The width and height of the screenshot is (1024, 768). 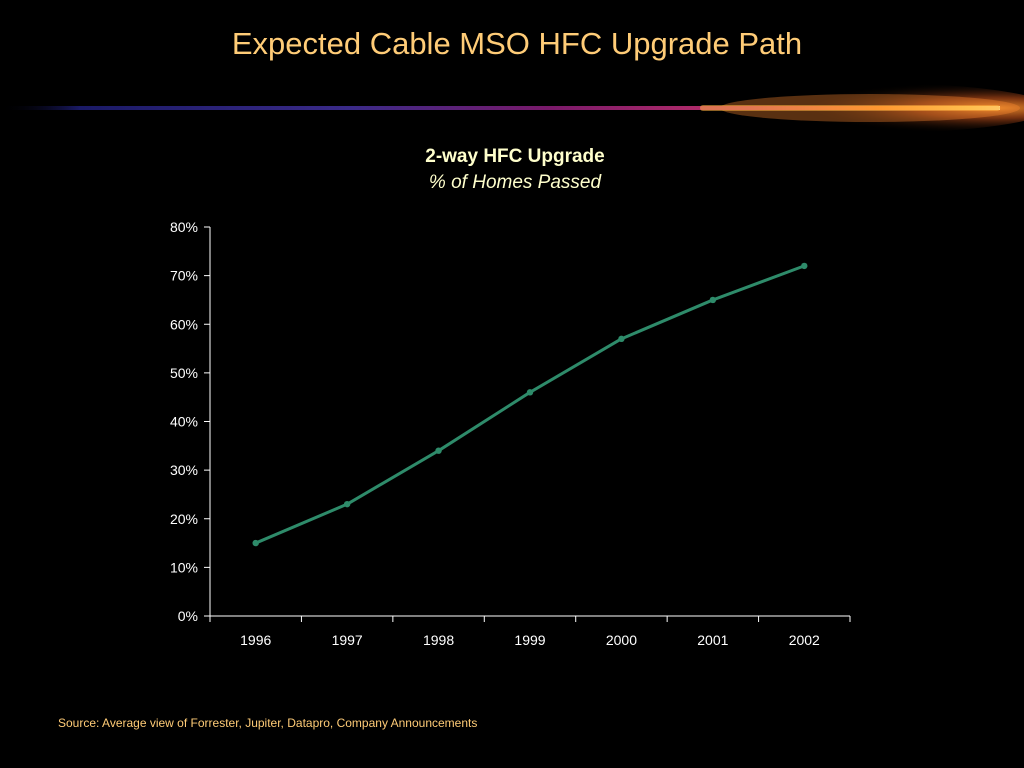 I want to click on y-tick-label: 0%, so click(x=188, y=616).